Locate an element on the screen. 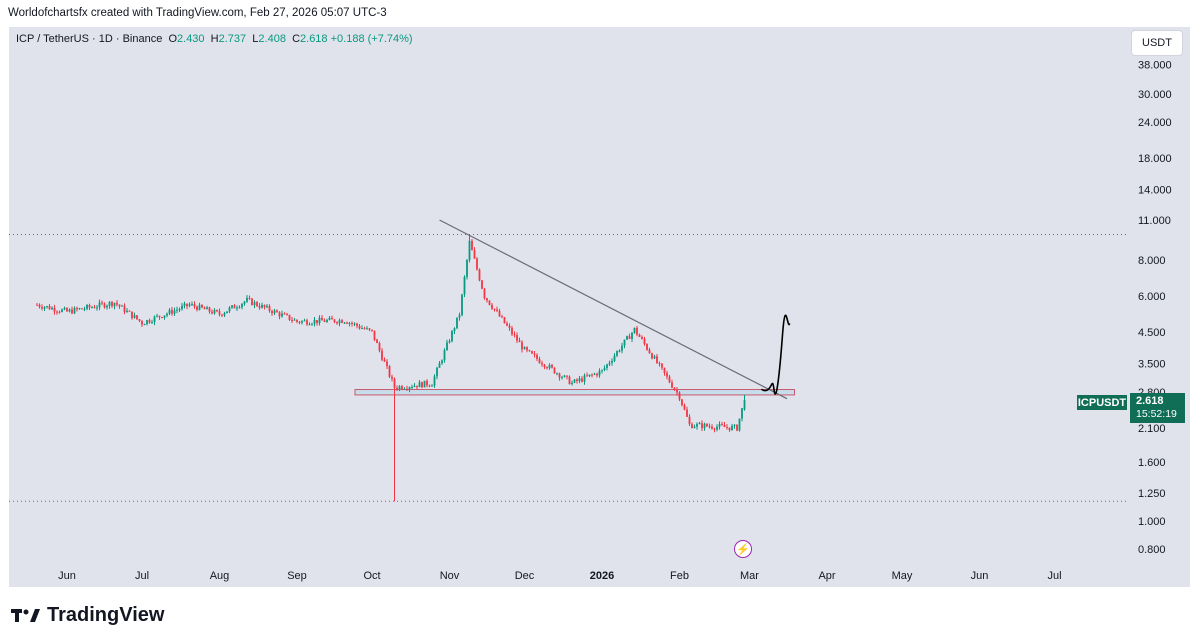  tradingview-logo-text: TradingView is located at coordinates (106, 615).